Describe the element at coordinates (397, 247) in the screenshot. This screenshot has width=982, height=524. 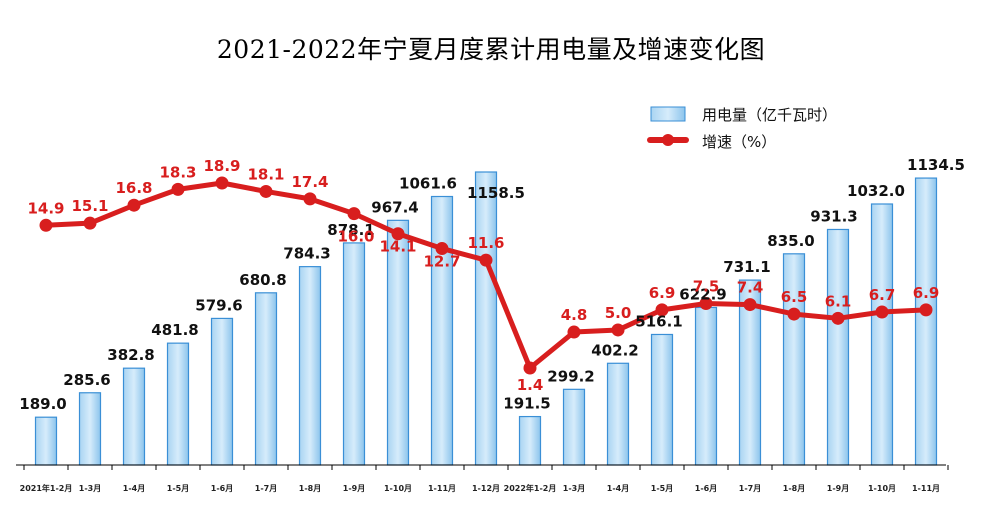
I see `growth-value-label-8: 14.1` at that location.